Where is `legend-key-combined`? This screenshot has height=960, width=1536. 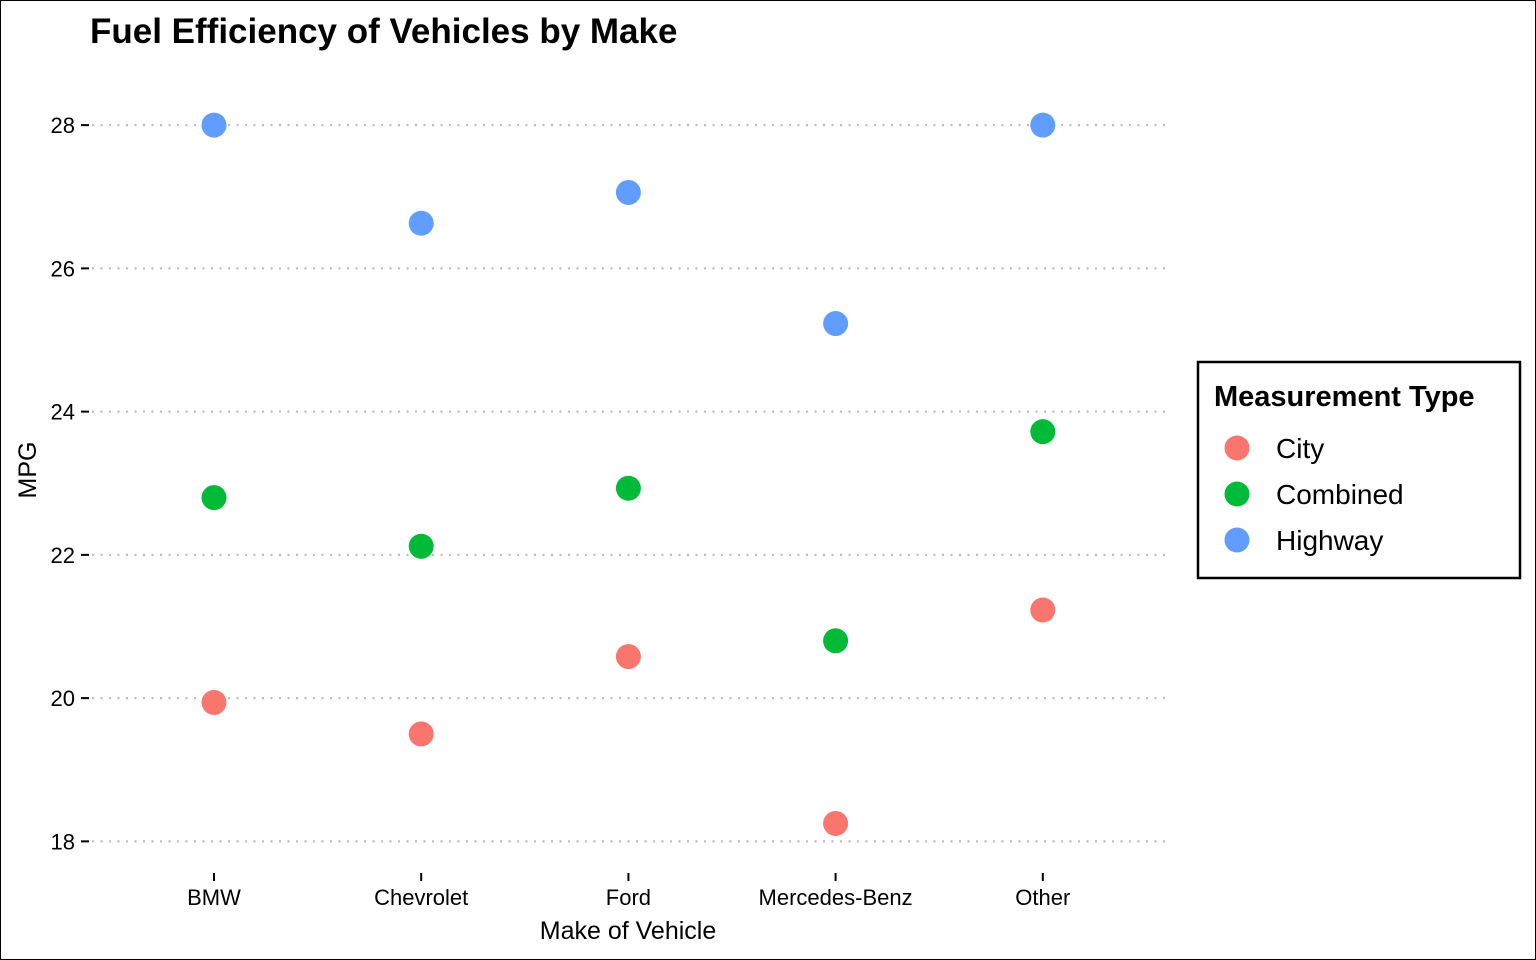 legend-key-combined is located at coordinates (1237, 494).